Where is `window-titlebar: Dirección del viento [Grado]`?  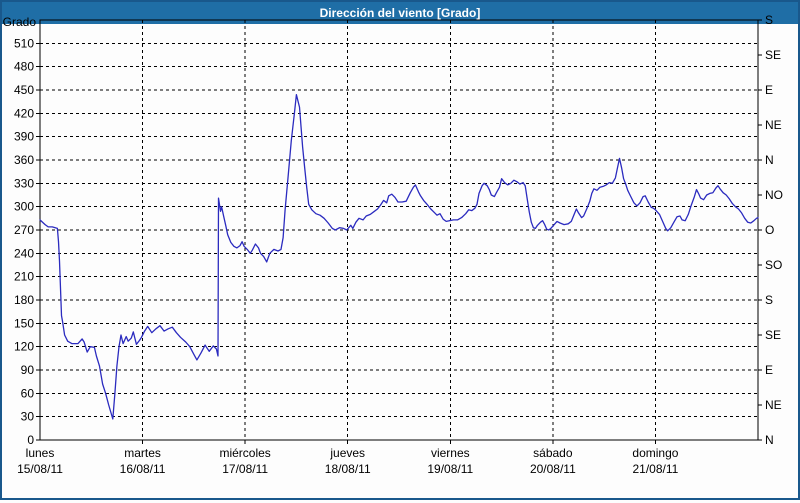 window-titlebar: Dirección del viento [Grado] is located at coordinates (400, 13).